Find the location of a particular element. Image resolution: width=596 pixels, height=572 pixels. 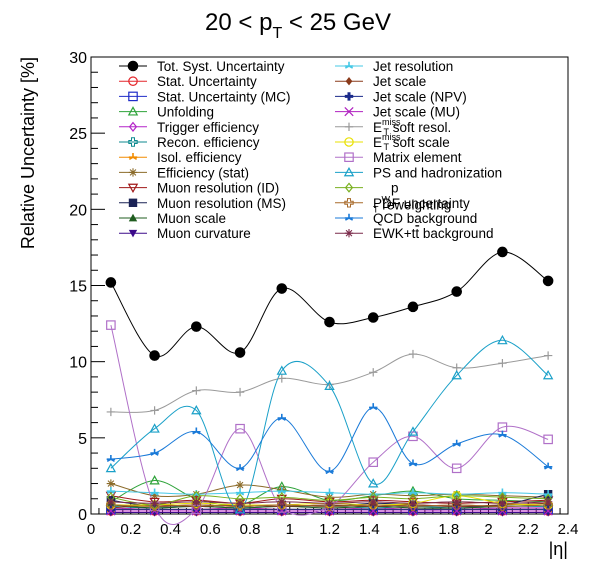

x-tick-label: 2 is located at coordinates (488, 529).